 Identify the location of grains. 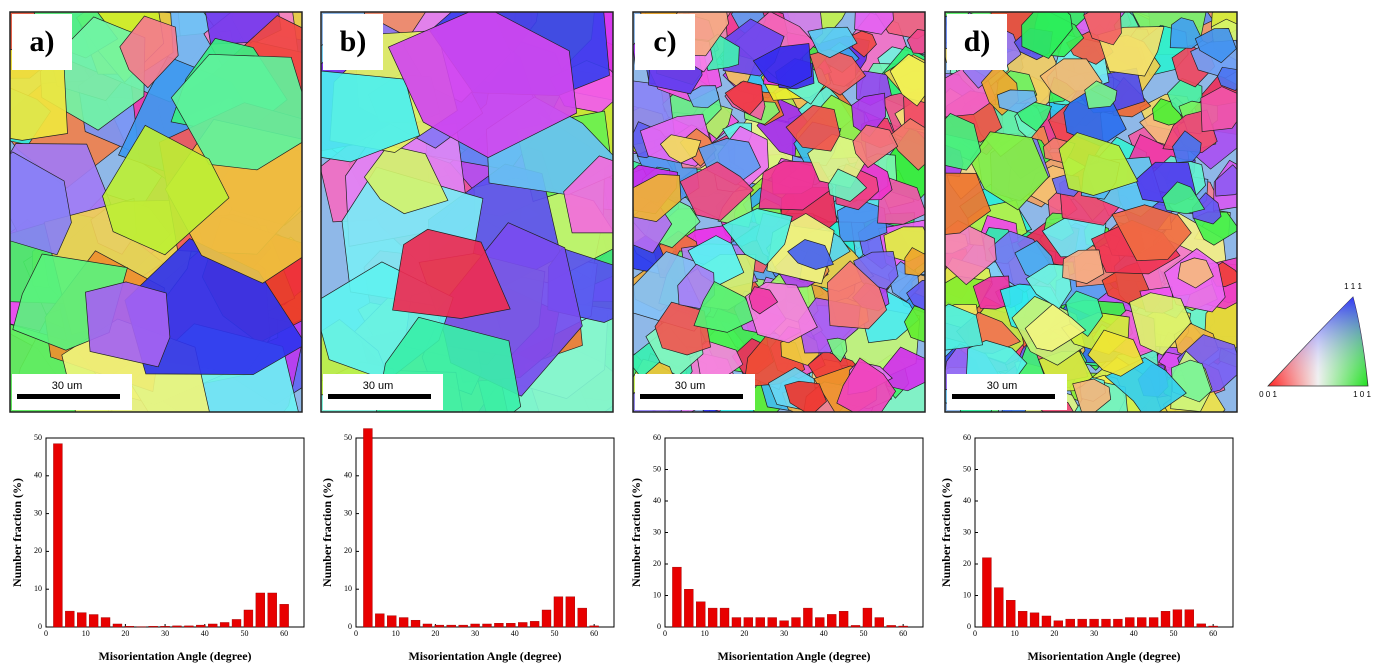
(779, 212).